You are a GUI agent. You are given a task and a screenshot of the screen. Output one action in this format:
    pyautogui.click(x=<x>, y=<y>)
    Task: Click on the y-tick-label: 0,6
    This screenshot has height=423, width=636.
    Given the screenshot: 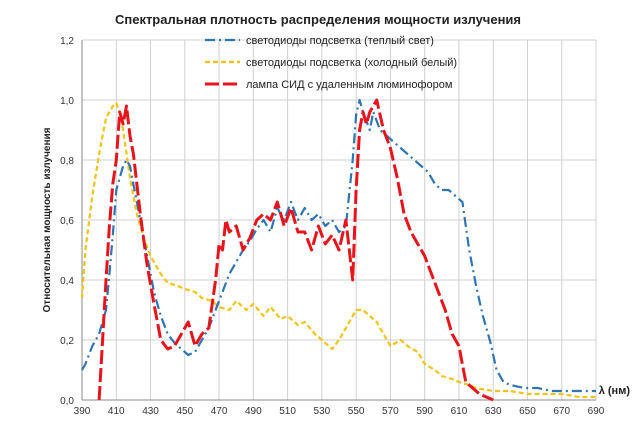 What is the action you would take?
    pyautogui.click(x=67, y=221)
    